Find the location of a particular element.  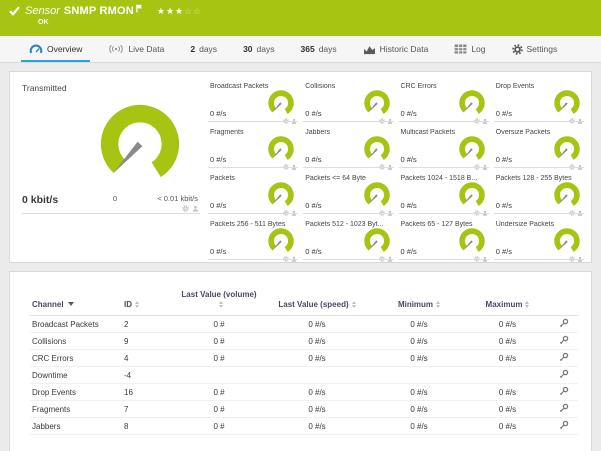

gauge-tile-drop-events: Drop Events 0 #/s is located at coordinates (539, 102).